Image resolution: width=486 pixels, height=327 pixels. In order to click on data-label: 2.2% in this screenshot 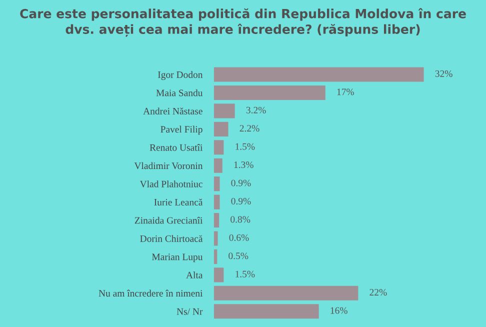, I will do `click(250, 128)`.